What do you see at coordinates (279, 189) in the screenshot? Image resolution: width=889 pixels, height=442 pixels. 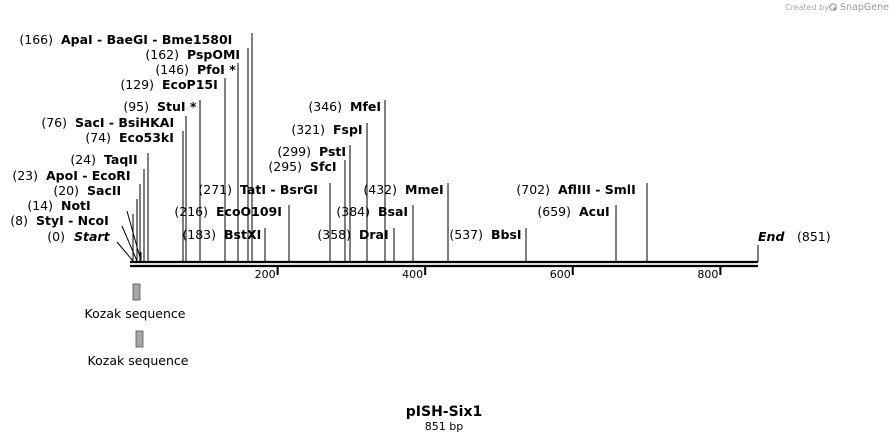 I see `site-name: TatI - BsrGI` at bounding box center [279, 189].